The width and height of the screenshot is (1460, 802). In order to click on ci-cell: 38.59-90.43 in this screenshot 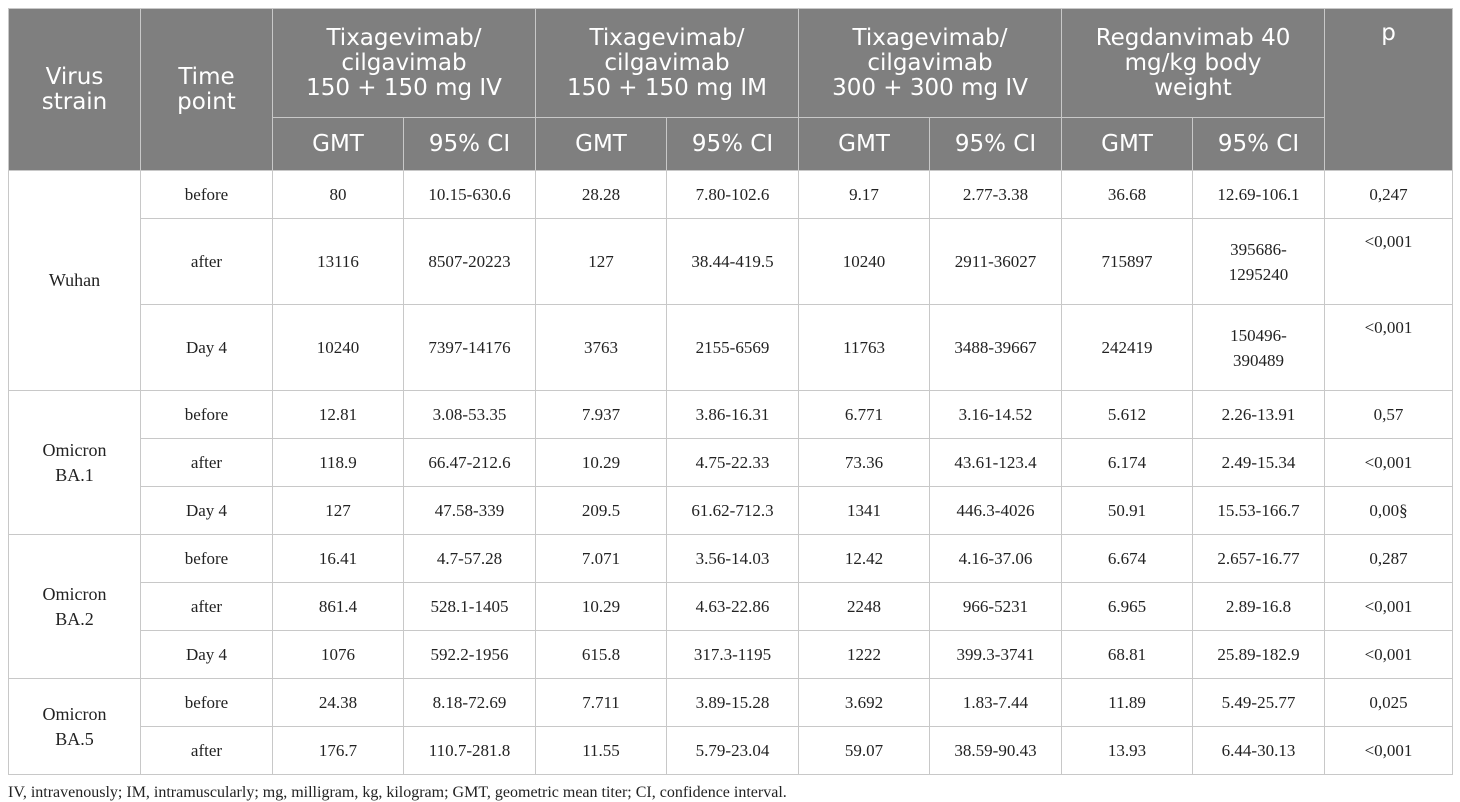, I will do `click(996, 750)`.